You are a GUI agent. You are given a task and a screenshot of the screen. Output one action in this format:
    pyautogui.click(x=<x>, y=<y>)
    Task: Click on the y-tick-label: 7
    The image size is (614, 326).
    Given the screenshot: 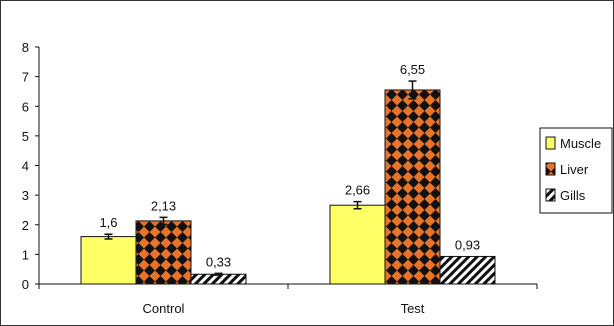 What is the action you would take?
    pyautogui.click(x=25, y=77)
    